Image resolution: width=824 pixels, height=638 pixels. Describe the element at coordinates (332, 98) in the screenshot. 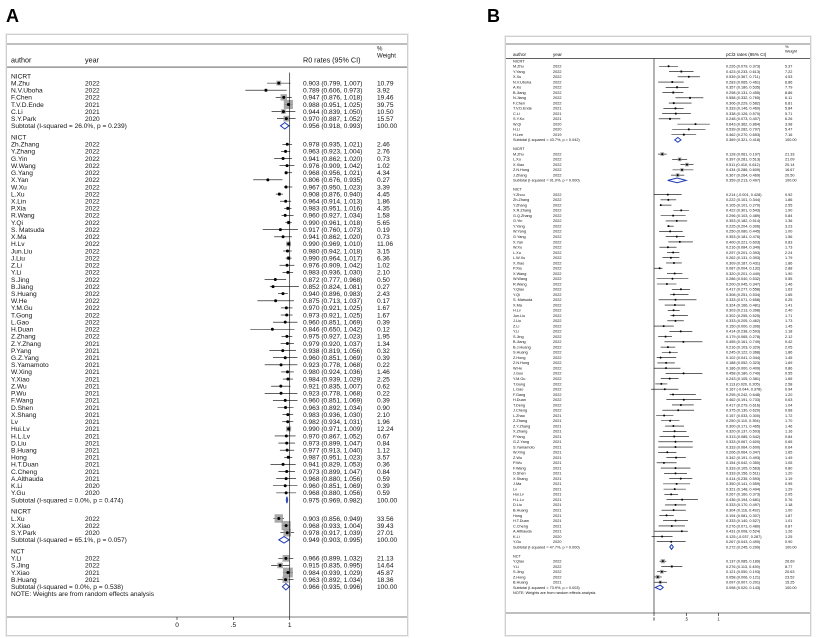

I see `study-estimate-ci: 0.947 (0.876, 1.018)` at that location.